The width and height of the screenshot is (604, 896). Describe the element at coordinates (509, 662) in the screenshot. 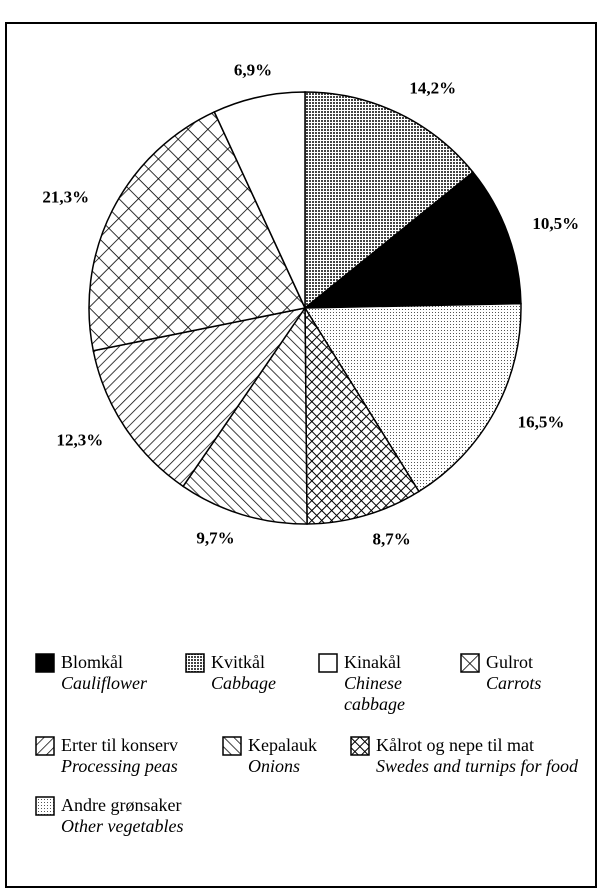

I see `legend-name: Gulrot` at that location.